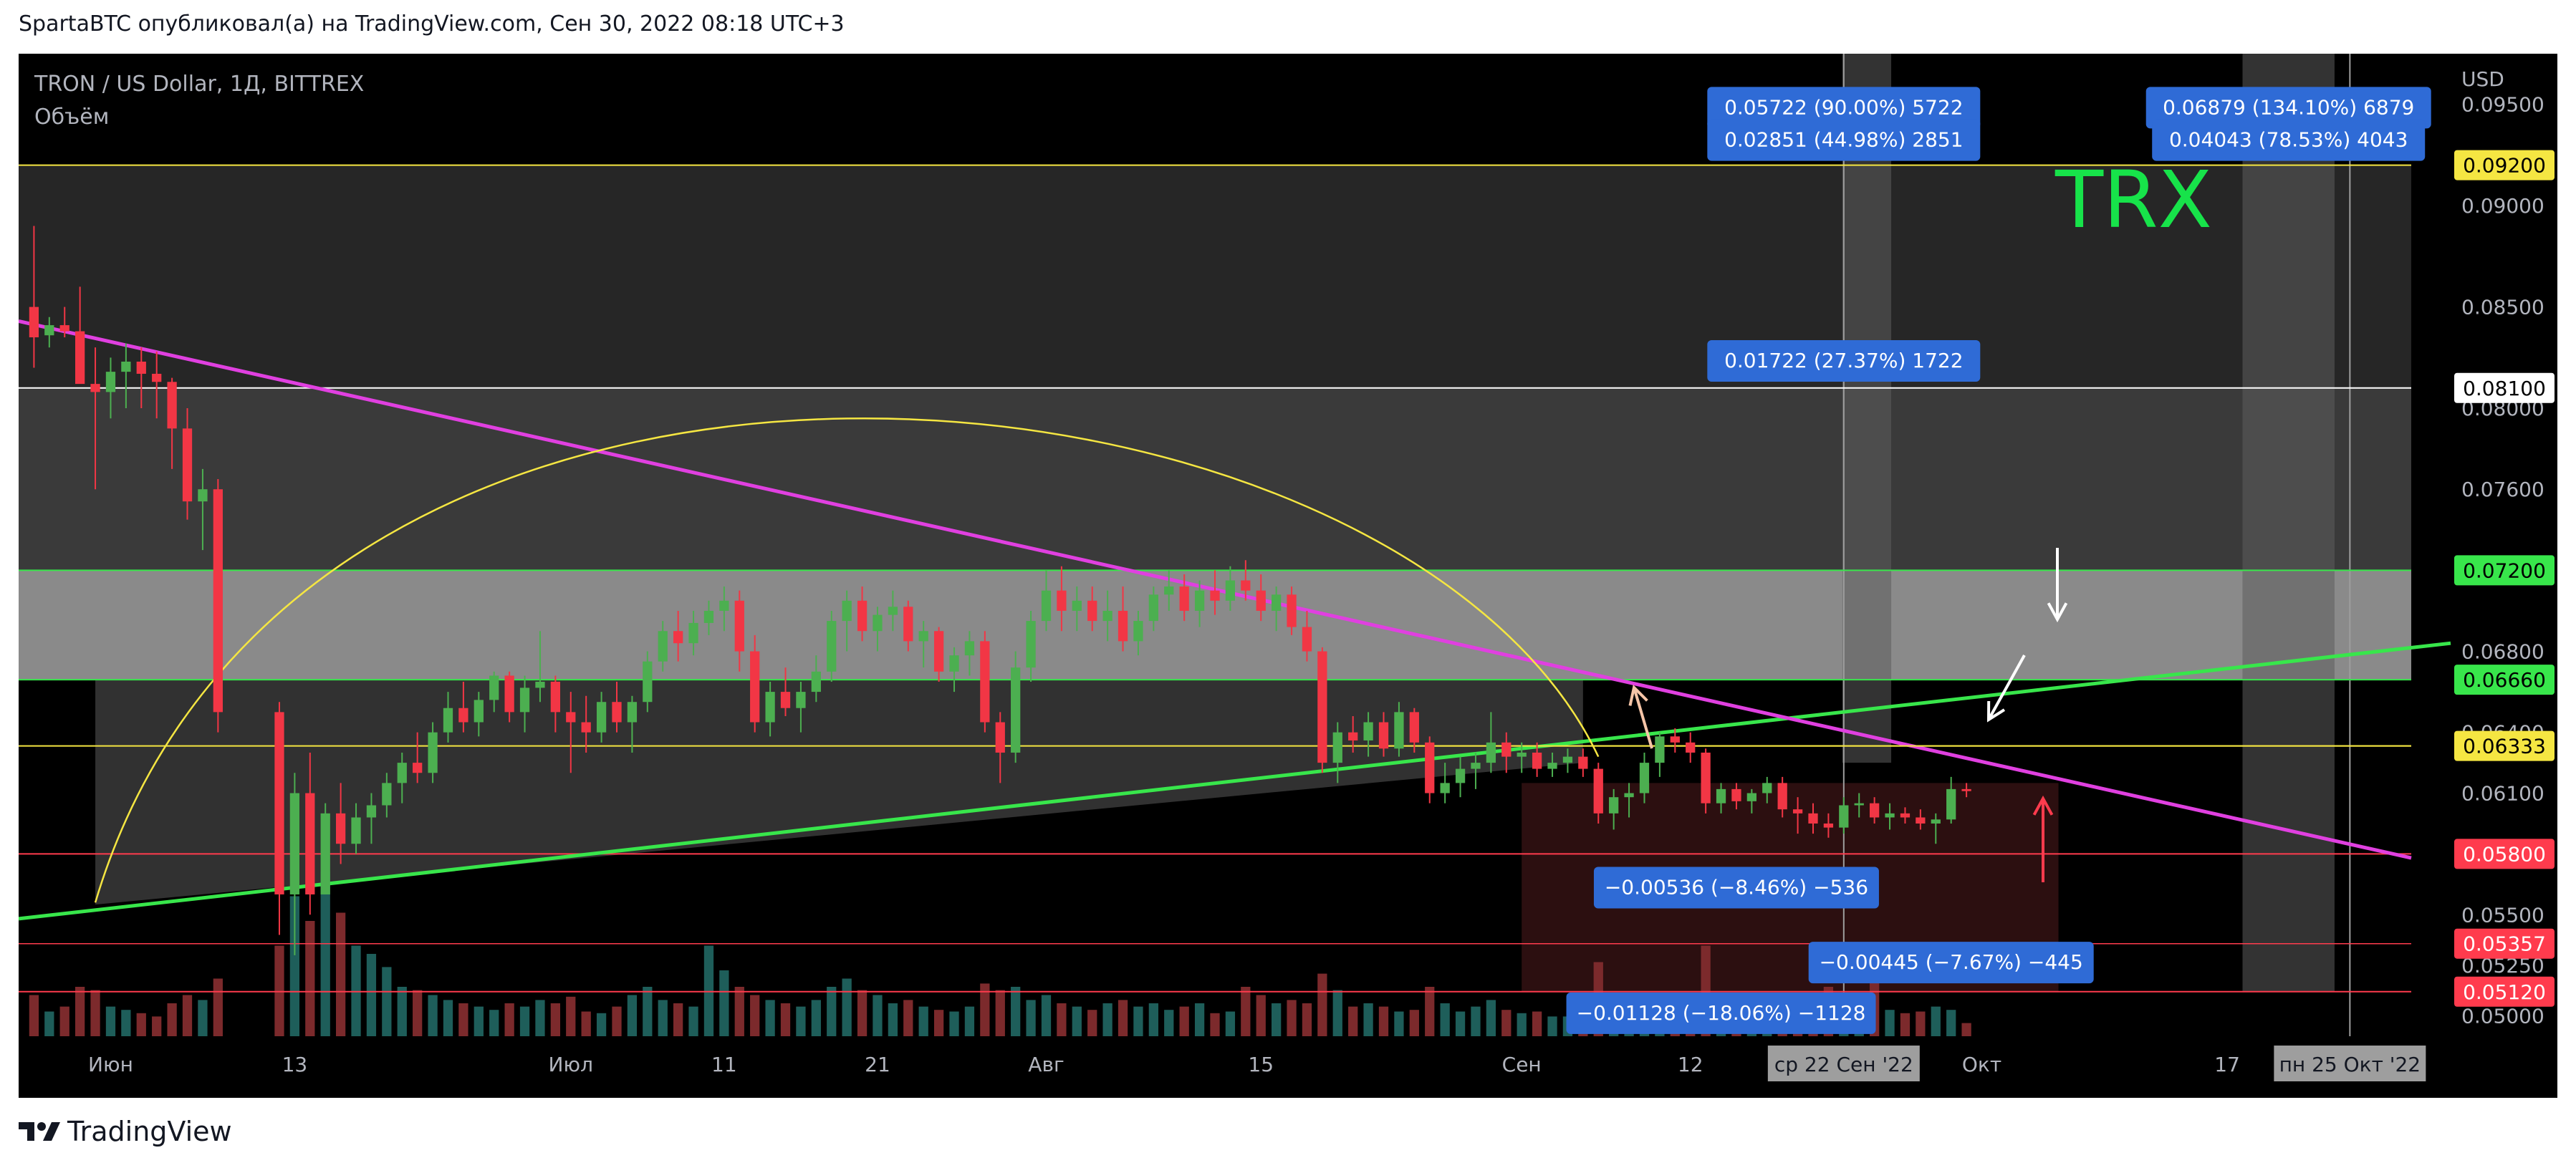 Image resolution: width=2576 pixels, height=1168 pixels. I want to click on x-tick-label: Июн, so click(110, 1064).